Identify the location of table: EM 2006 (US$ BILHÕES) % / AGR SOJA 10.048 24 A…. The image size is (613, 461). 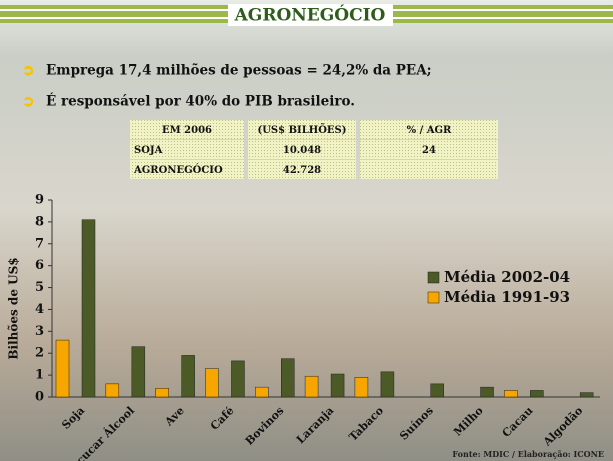
(314, 149).